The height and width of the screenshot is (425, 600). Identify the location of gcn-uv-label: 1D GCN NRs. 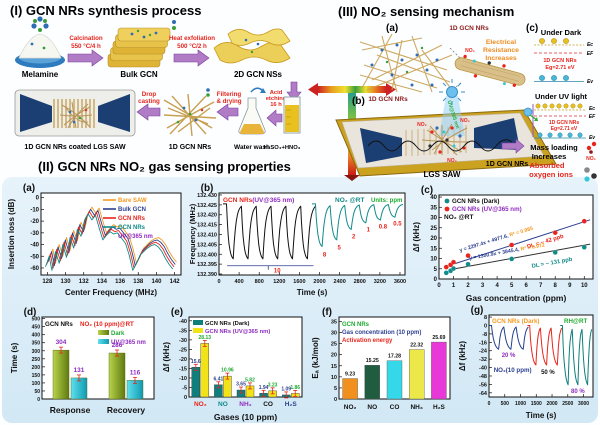
(564, 123).